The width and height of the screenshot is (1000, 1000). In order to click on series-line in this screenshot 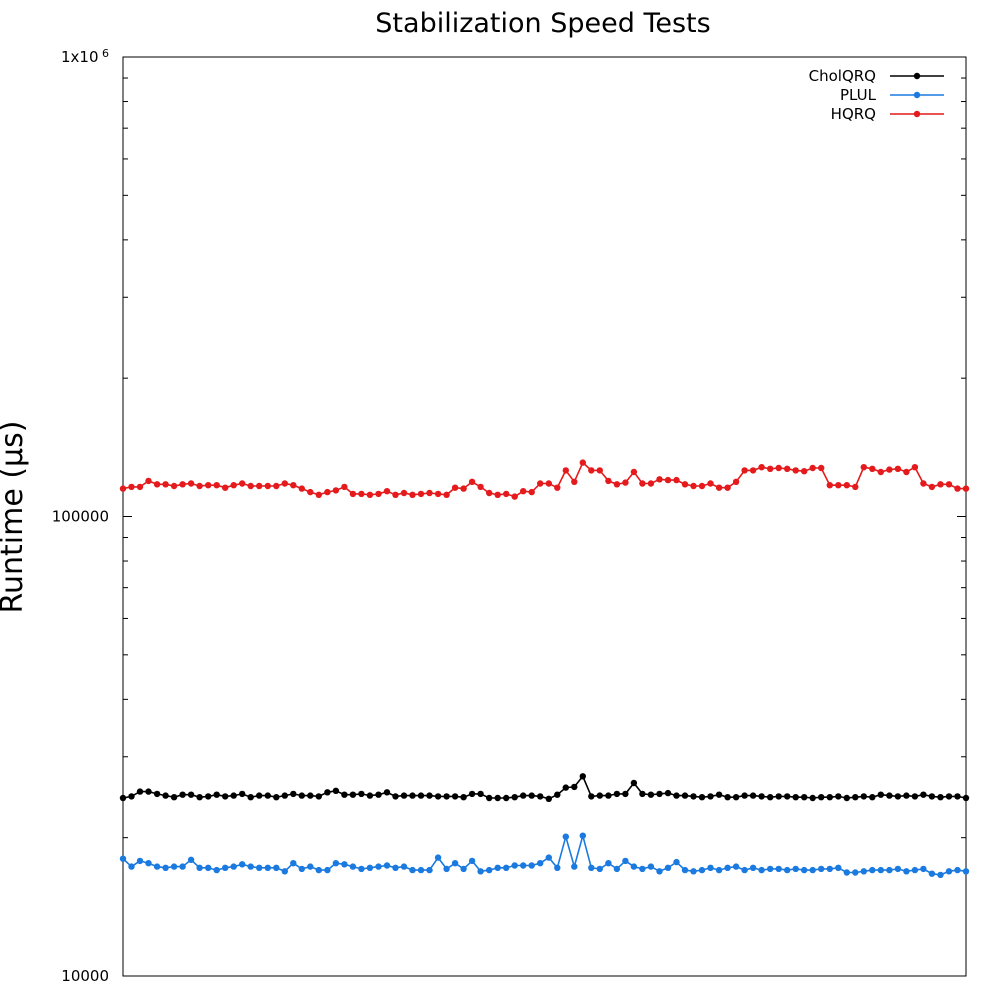, I will do `click(544, 787)`.